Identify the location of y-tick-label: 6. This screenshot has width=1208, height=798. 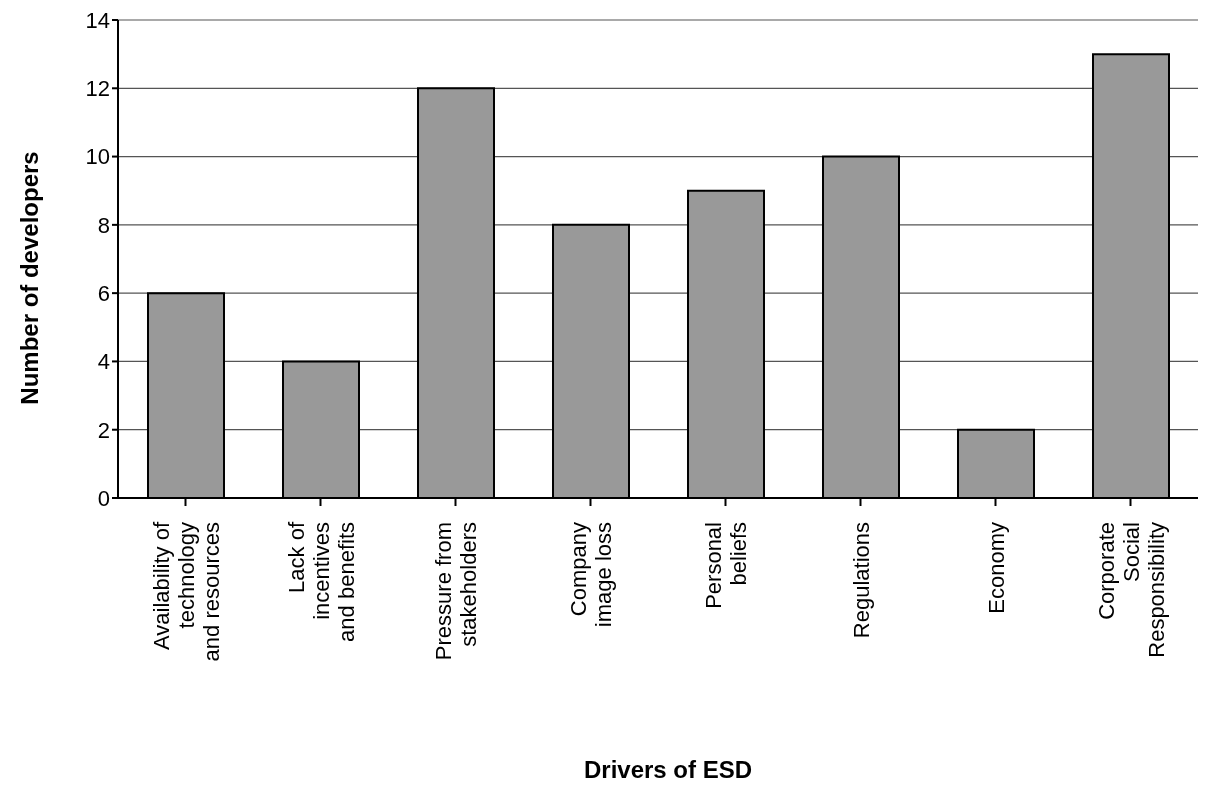
(103, 293).